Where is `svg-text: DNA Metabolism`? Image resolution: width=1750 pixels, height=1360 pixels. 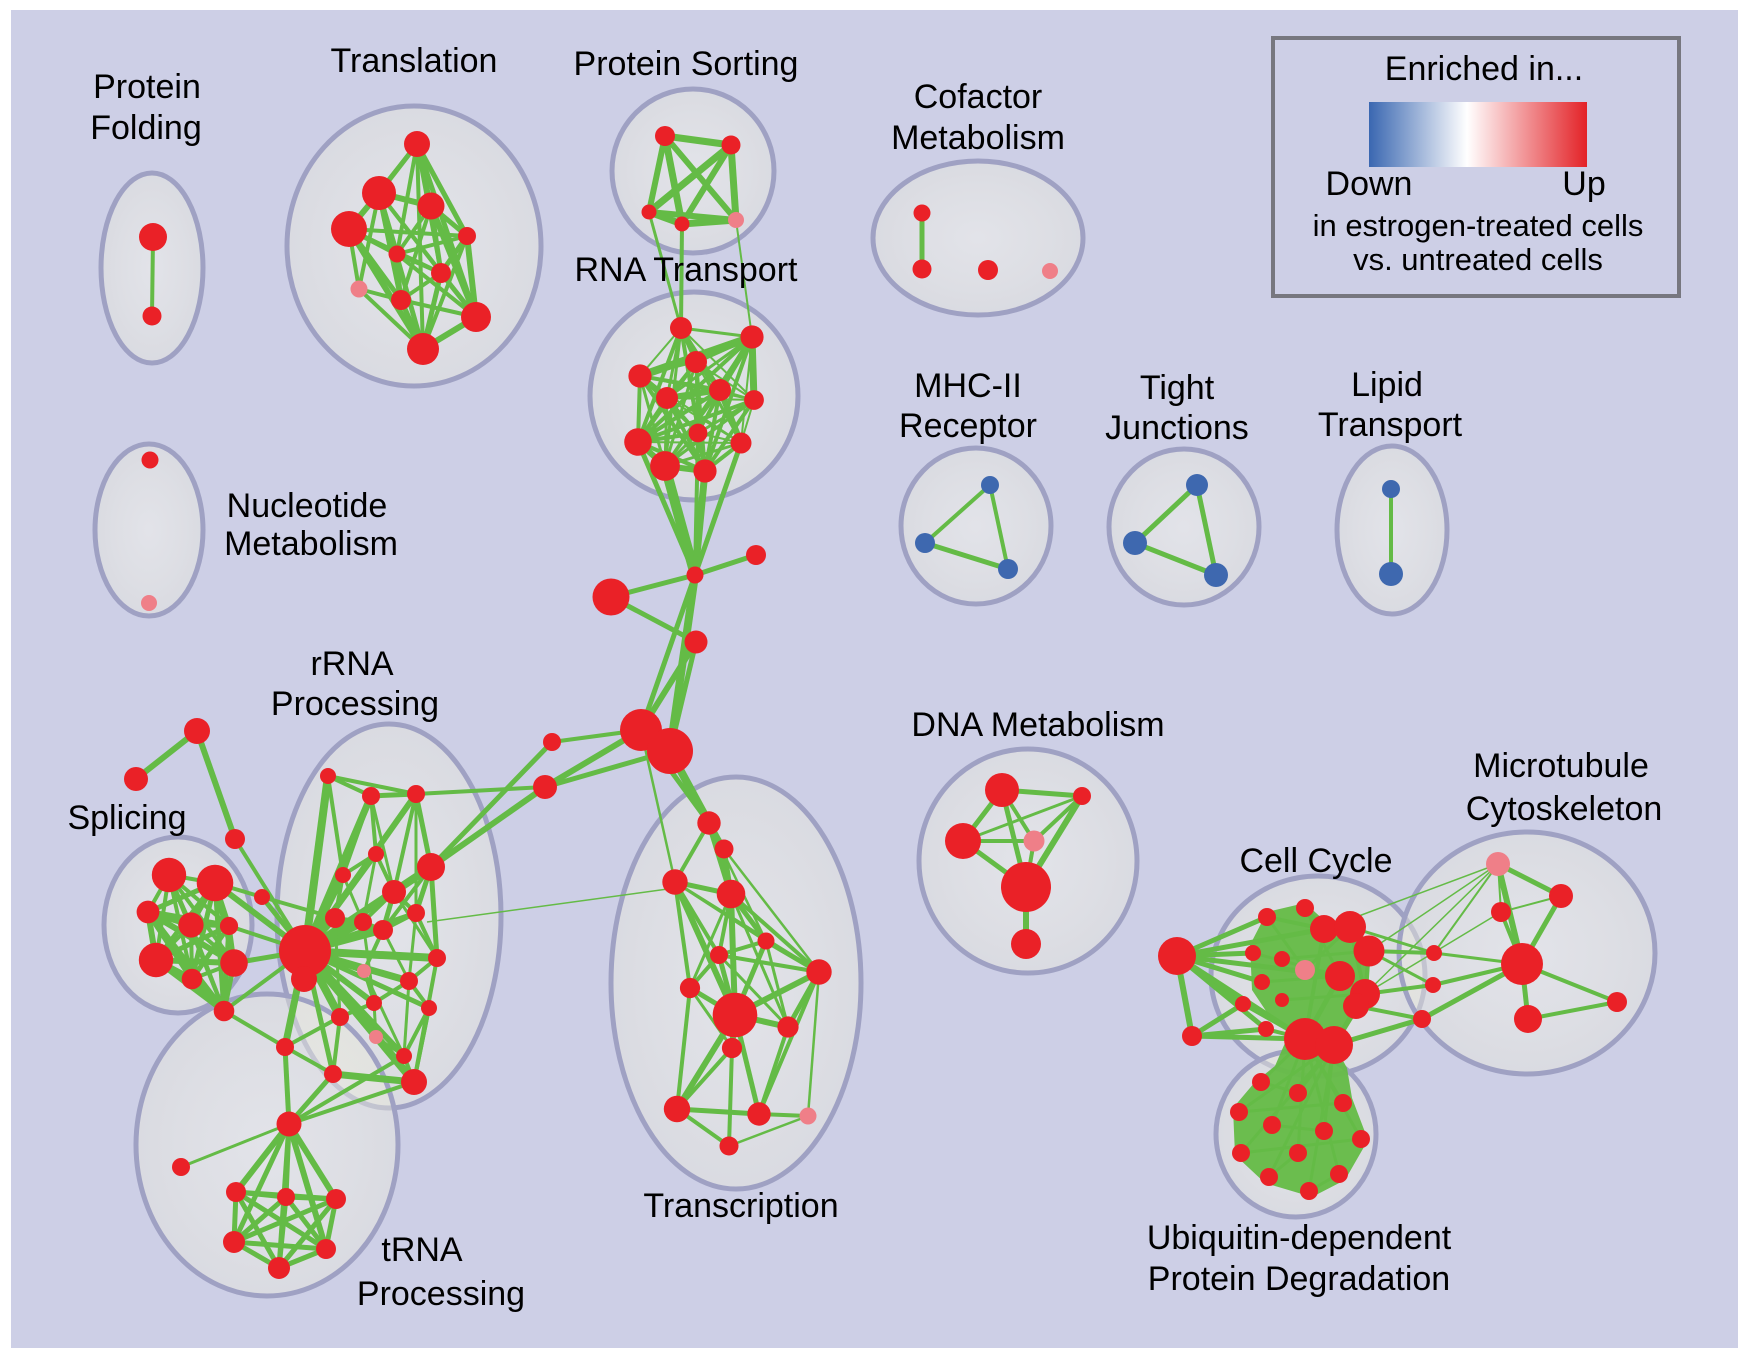
svg-text: DNA Metabolism is located at coordinates (1037, 725).